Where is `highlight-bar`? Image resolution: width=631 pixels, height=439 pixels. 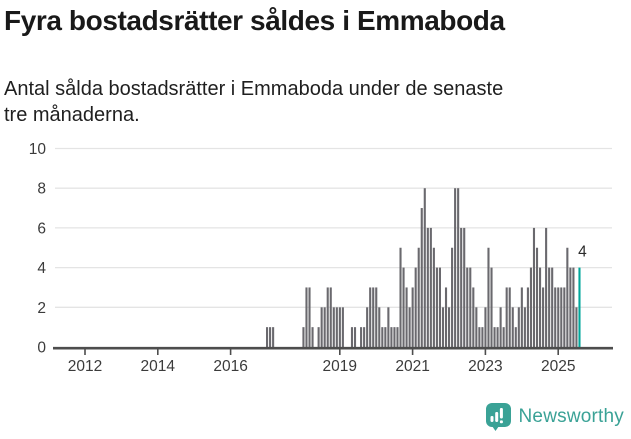
highlight-bar is located at coordinates (579, 307).